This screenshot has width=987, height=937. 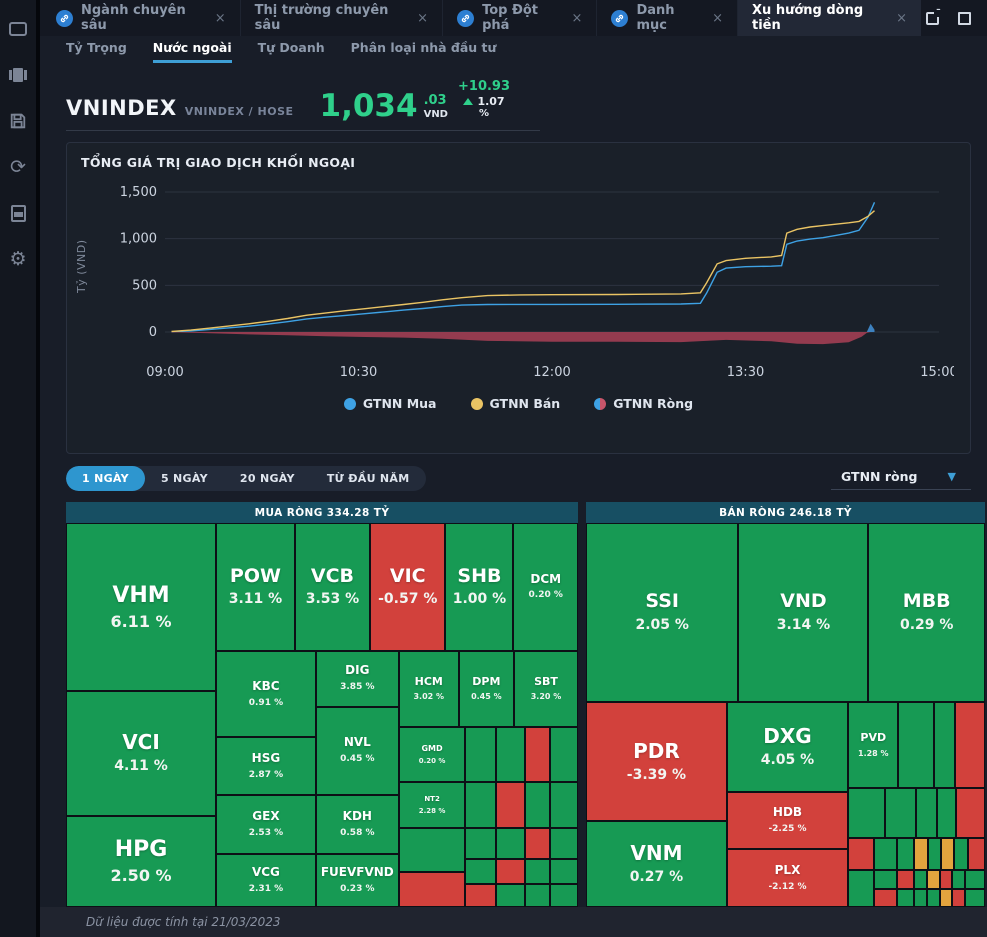 I want to click on open-external-icon, so click(x=932, y=17).